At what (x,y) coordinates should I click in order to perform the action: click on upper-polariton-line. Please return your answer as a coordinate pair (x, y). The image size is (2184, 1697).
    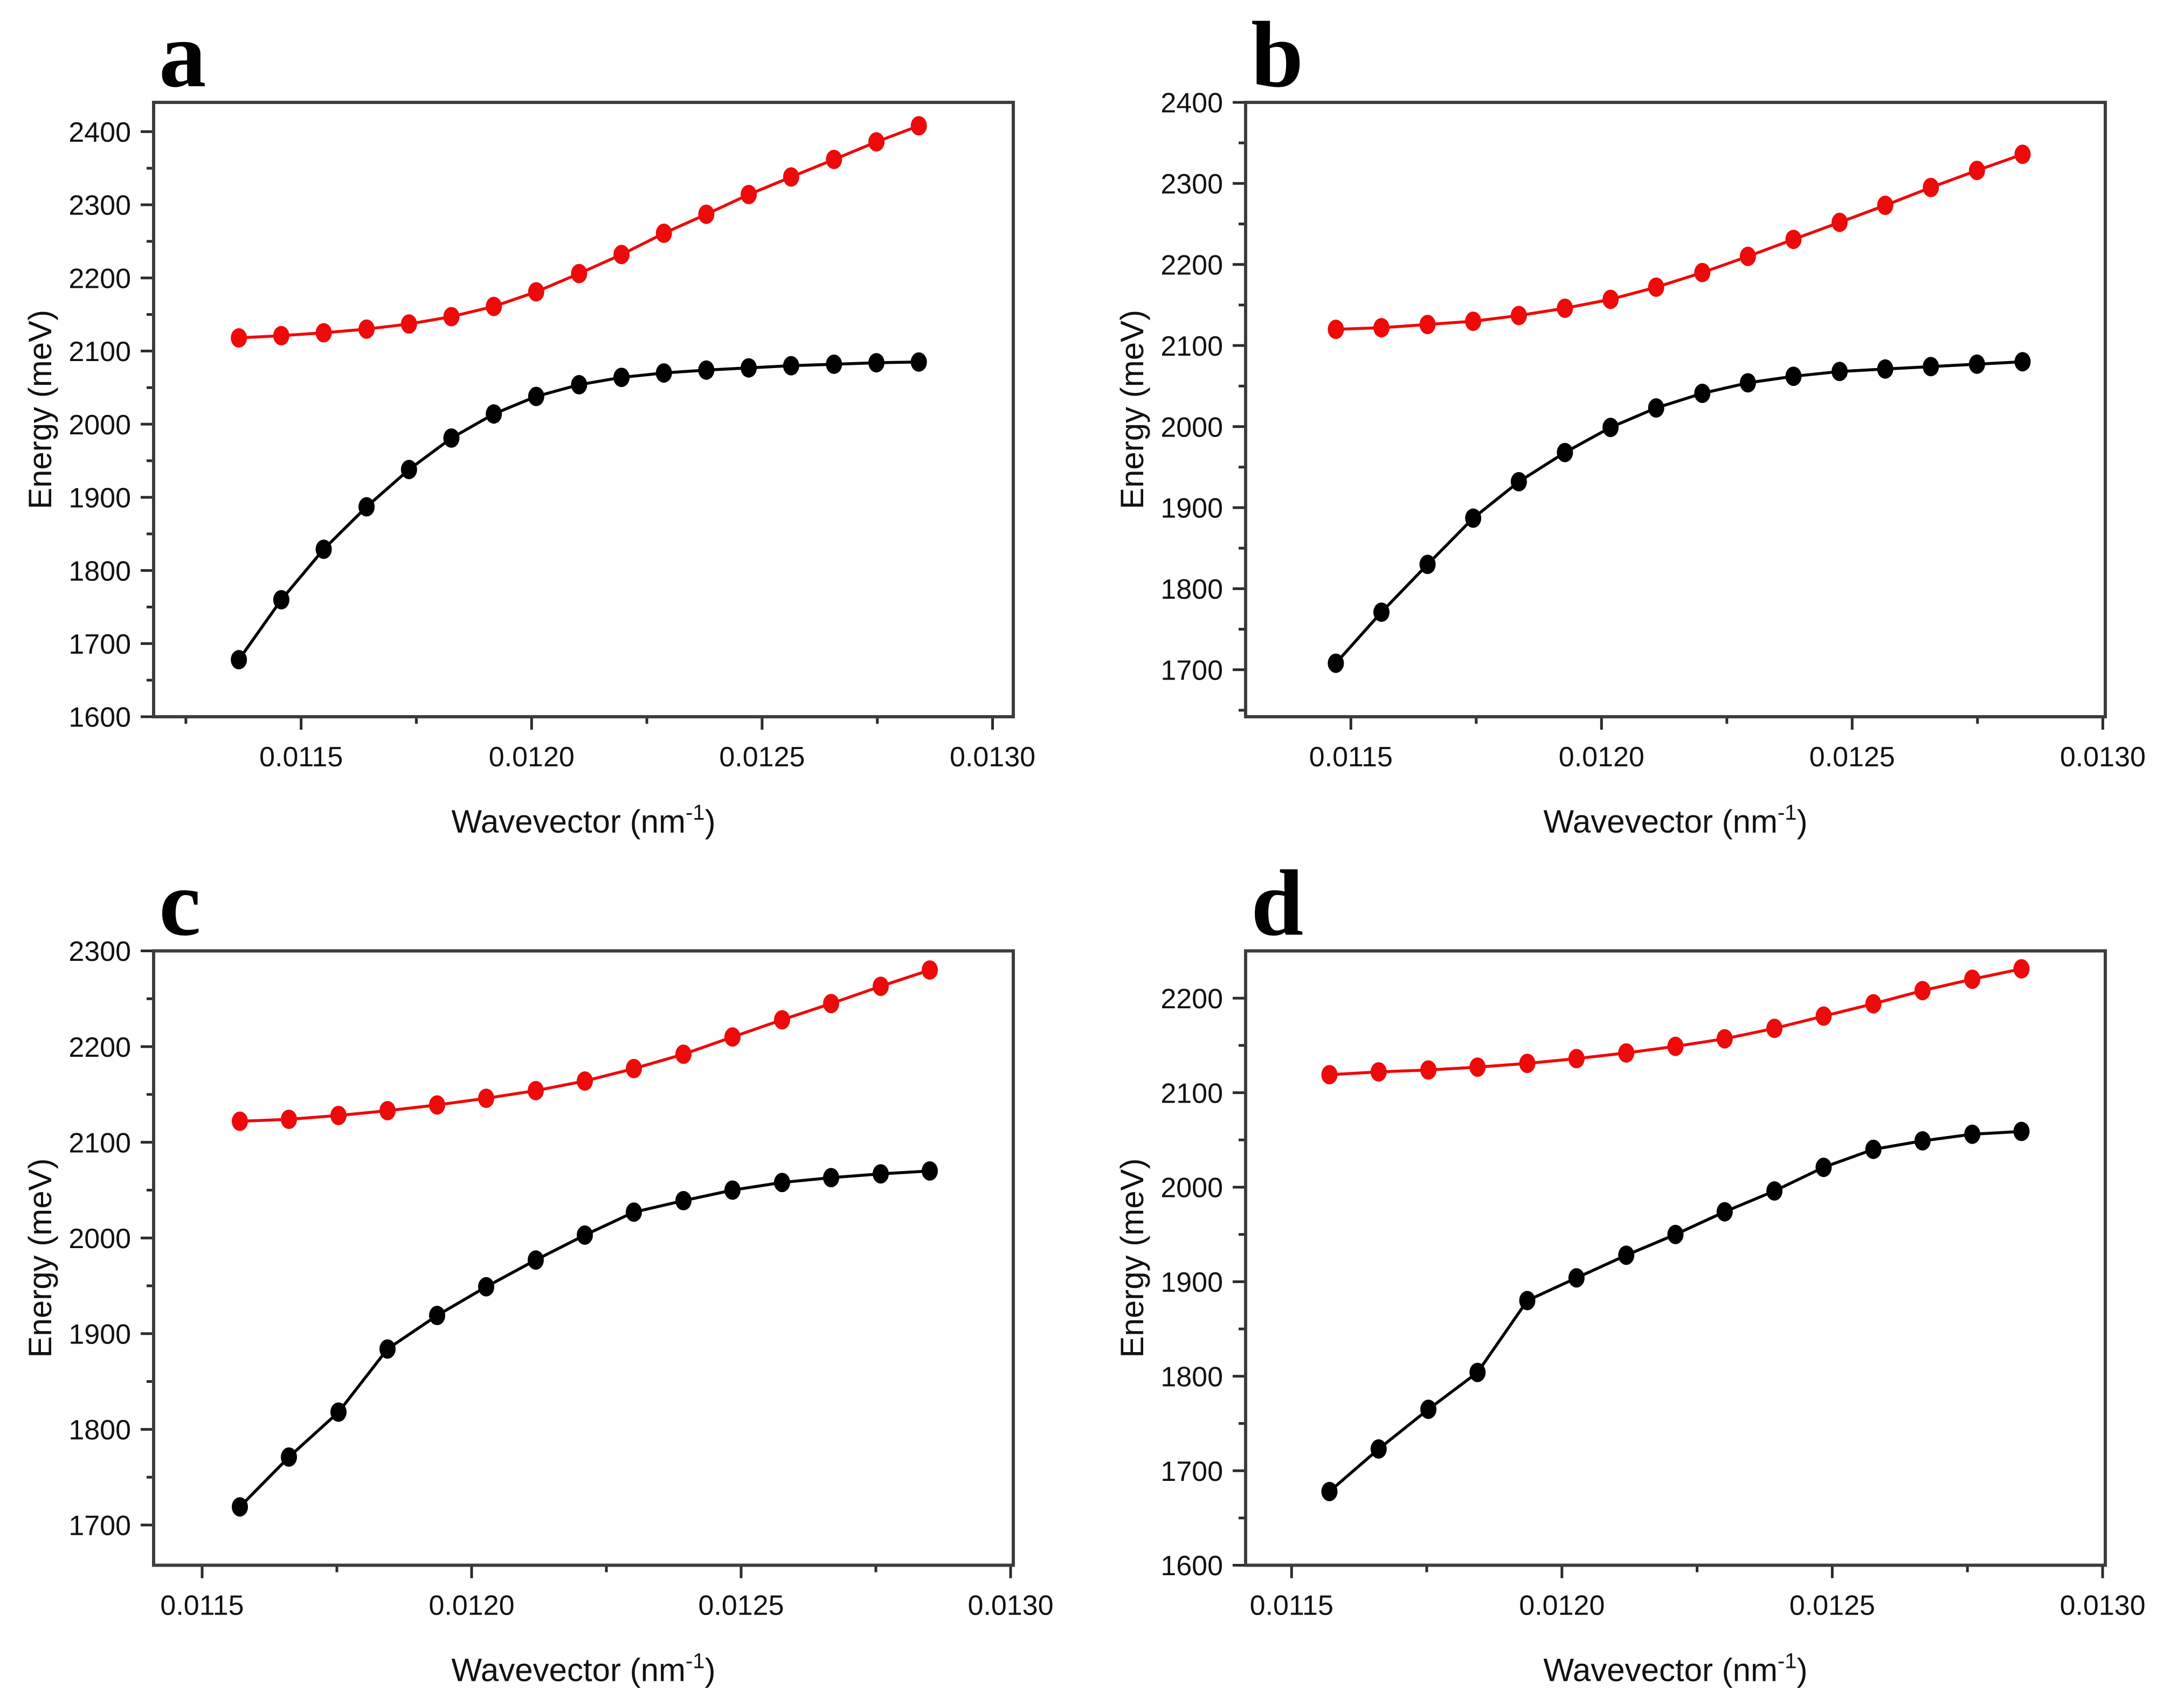
    Looking at the image, I should click on (1679, 242).